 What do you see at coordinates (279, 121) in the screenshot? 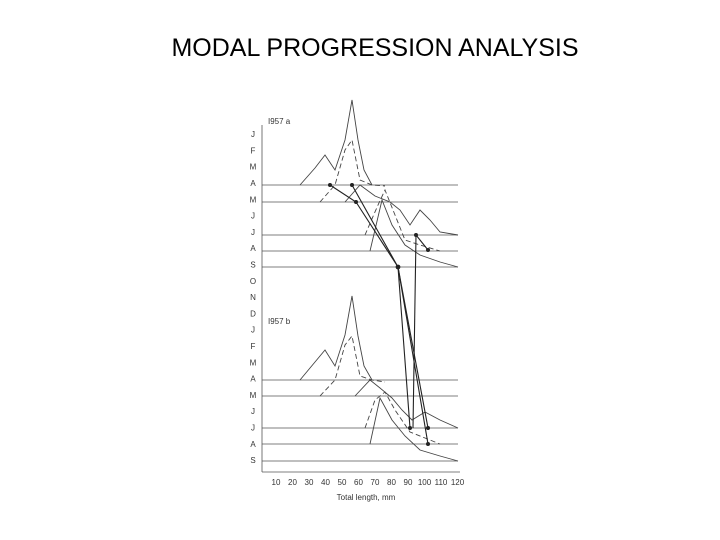
I see `panel-label: I957 a` at bounding box center [279, 121].